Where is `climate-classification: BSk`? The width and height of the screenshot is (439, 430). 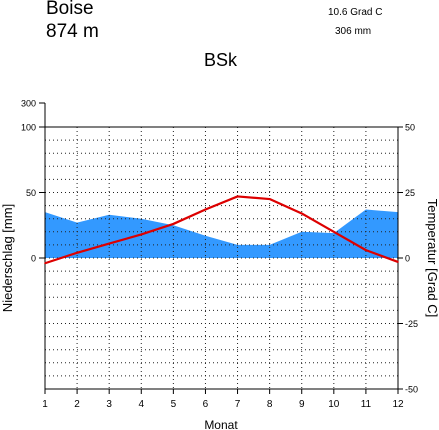
climate-classification: BSk is located at coordinates (221, 60).